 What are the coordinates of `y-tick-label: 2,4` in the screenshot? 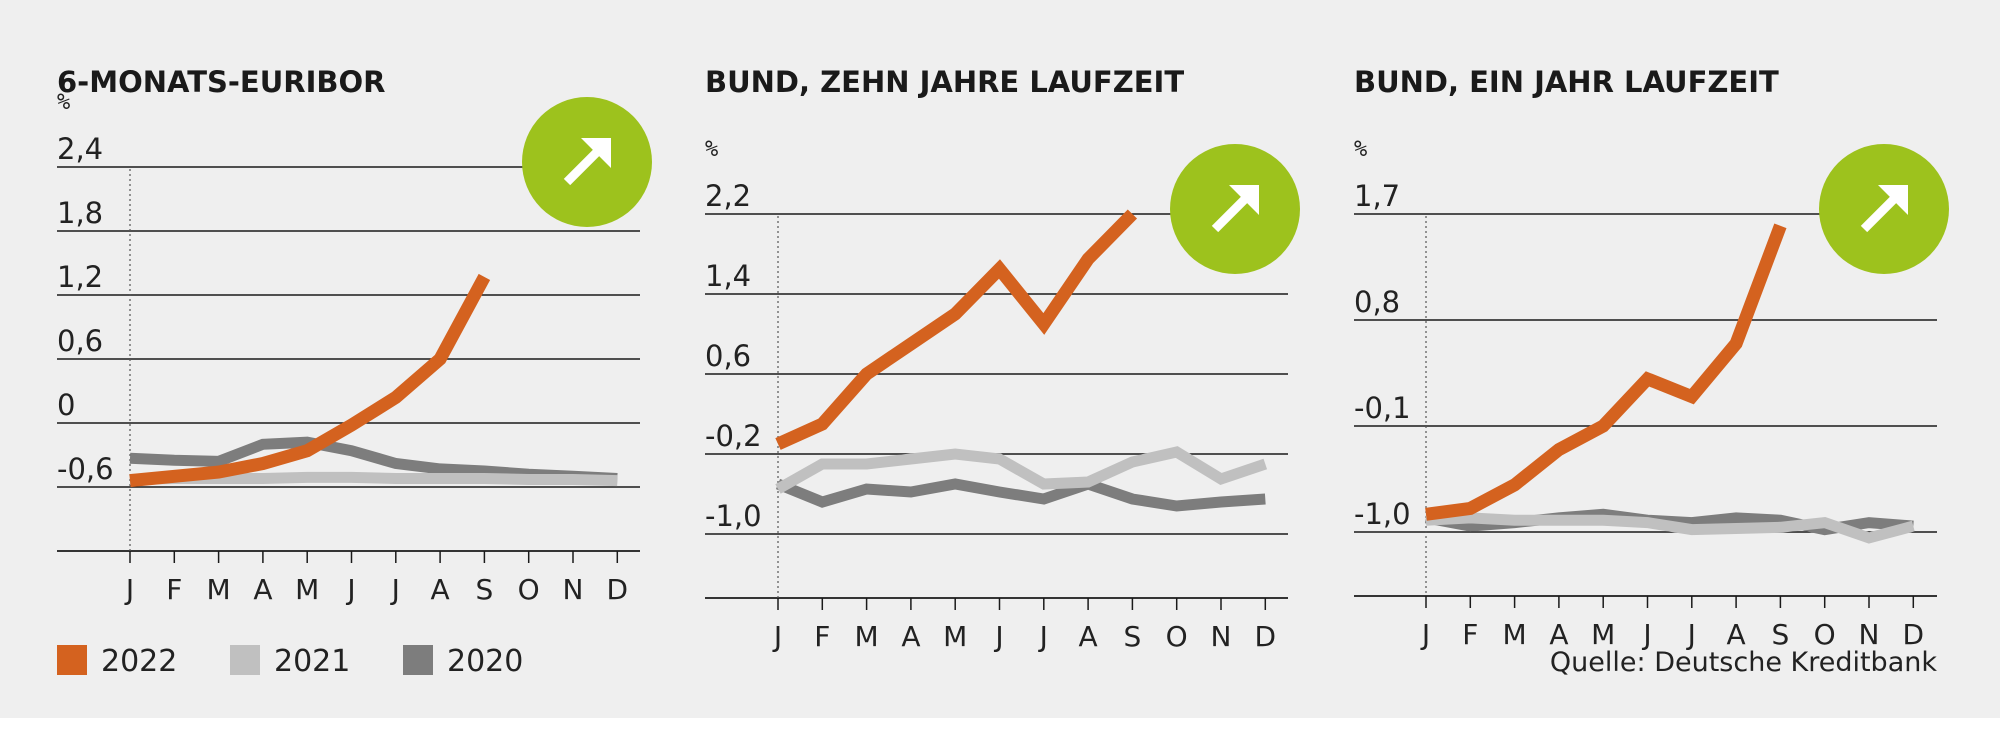 It's located at (80, 149).